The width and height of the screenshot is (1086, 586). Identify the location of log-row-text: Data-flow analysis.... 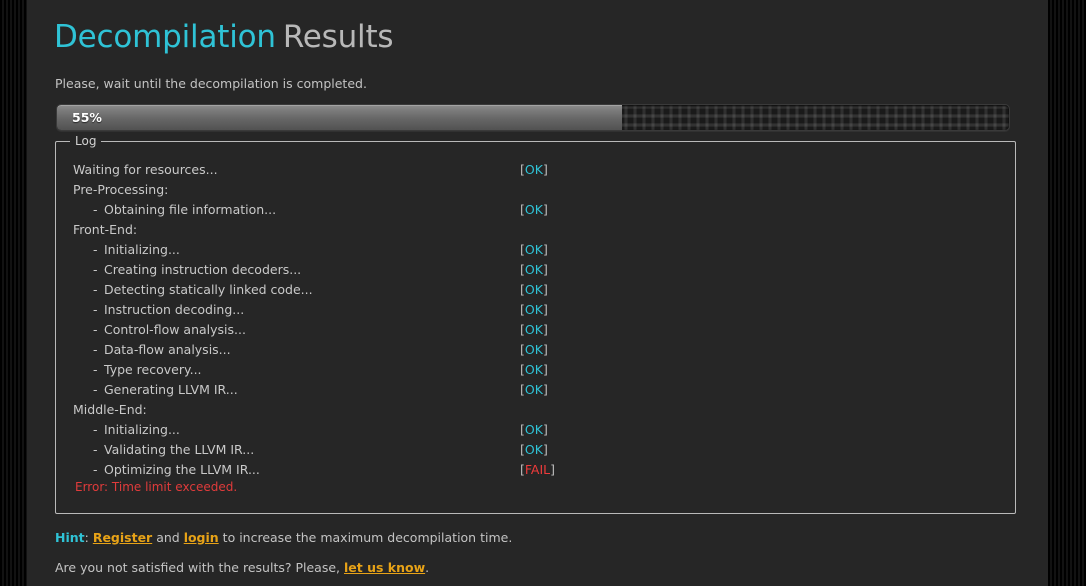
(167, 349).